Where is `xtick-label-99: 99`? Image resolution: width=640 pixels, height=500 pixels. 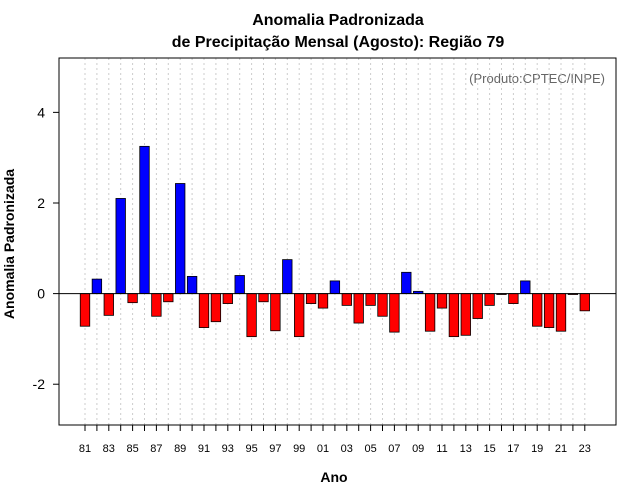
xtick-label-99: 99 is located at coordinates (299, 449).